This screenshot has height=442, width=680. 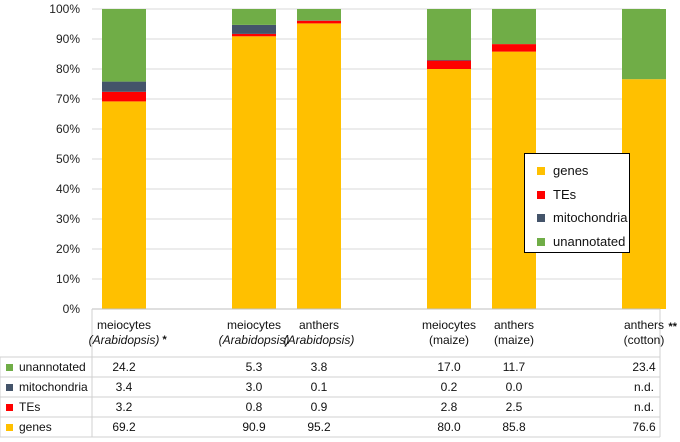 What do you see at coordinates (35, 427) in the screenshot?
I see `table-row-label-text: genes` at bounding box center [35, 427].